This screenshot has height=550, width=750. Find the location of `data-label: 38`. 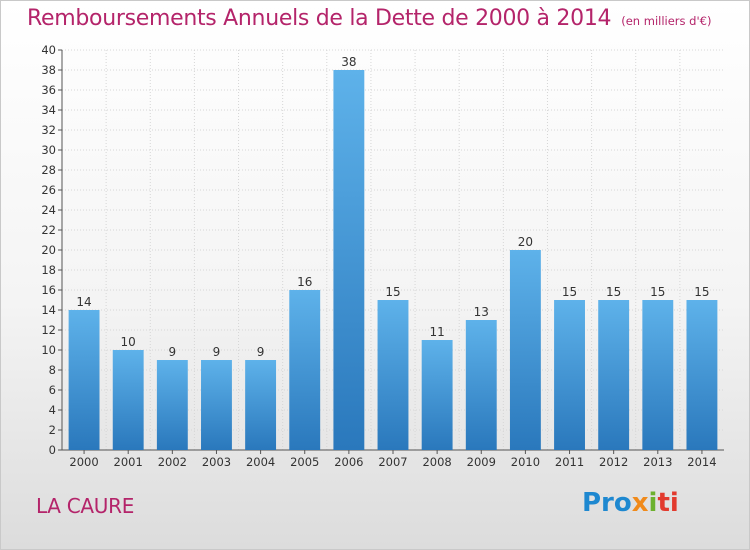

data-label: 38 is located at coordinates (348, 62).